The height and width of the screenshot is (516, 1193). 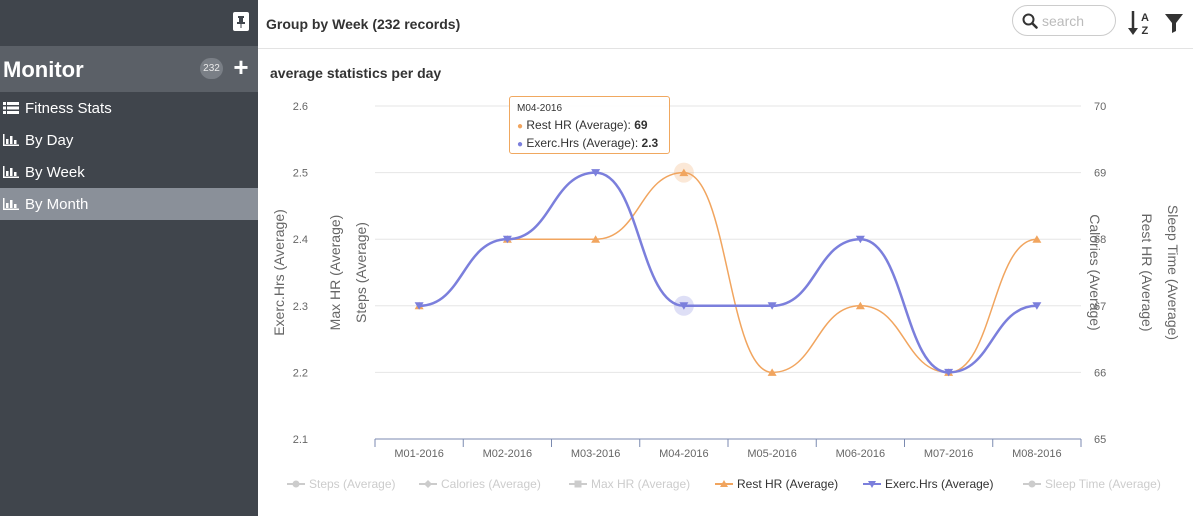 What do you see at coordinates (300, 373) in the screenshot?
I see `left-tick-label: 2.2` at bounding box center [300, 373].